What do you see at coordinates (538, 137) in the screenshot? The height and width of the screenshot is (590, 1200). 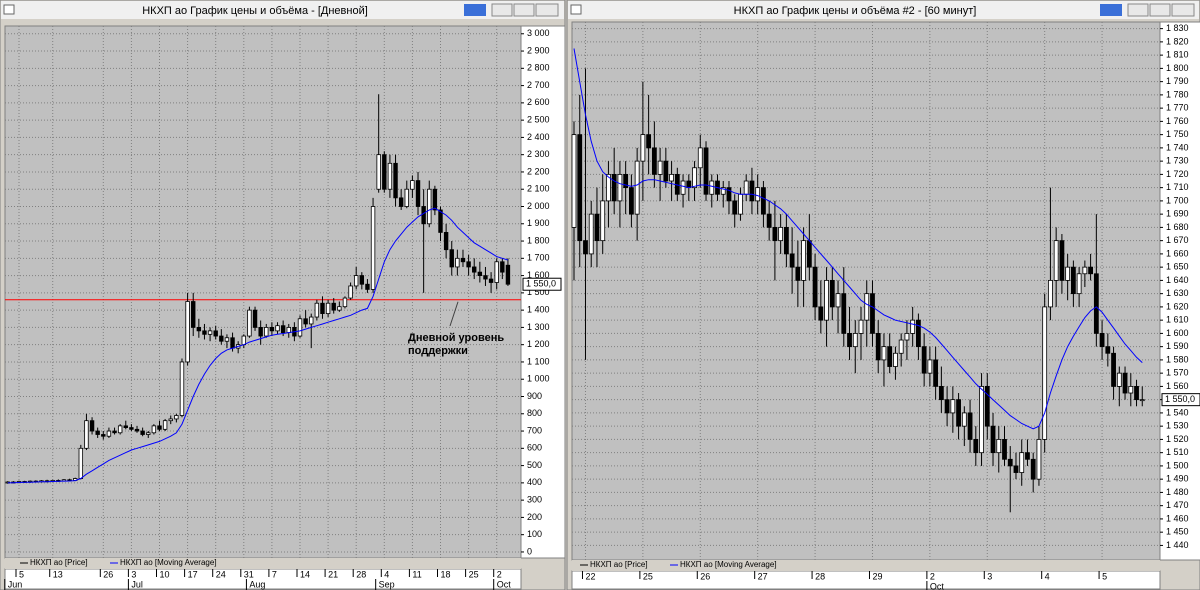 I see `y-tick-label: 2 400` at bounding box center [538, 137].